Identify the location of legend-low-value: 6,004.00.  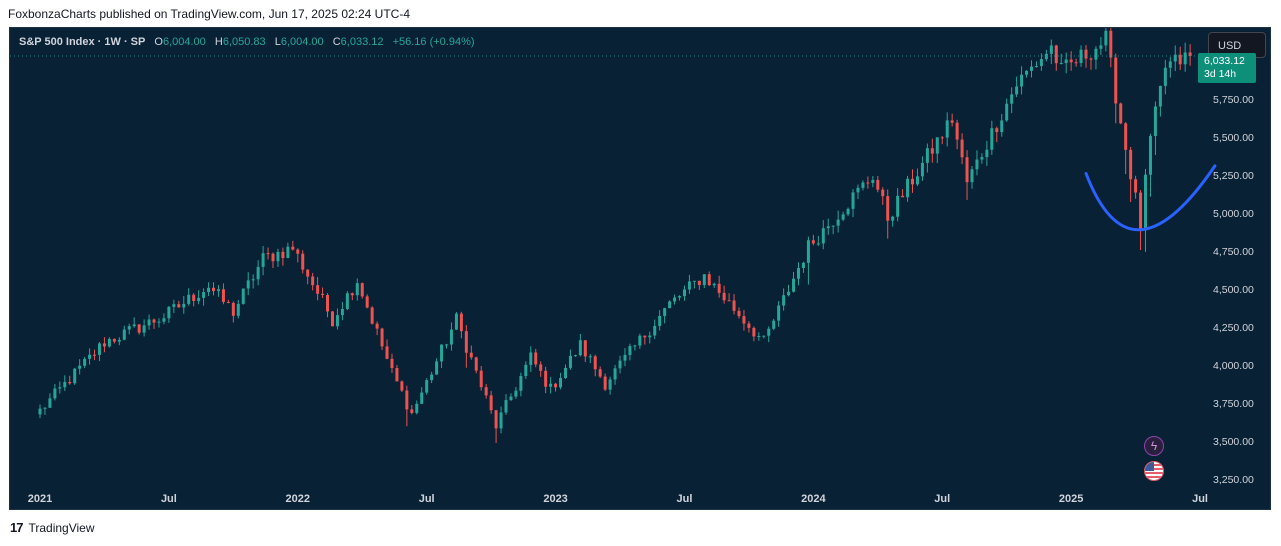
(302, 42).